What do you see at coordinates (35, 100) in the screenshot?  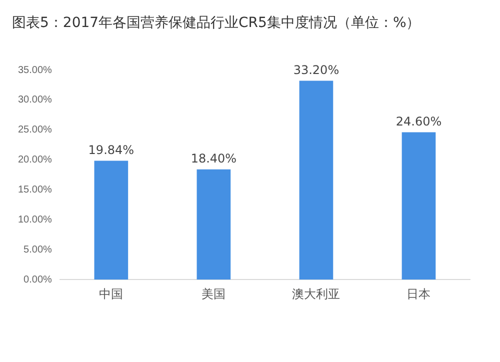 I see `y-tick-label: 30.00%` at bounding box center [35, 100].